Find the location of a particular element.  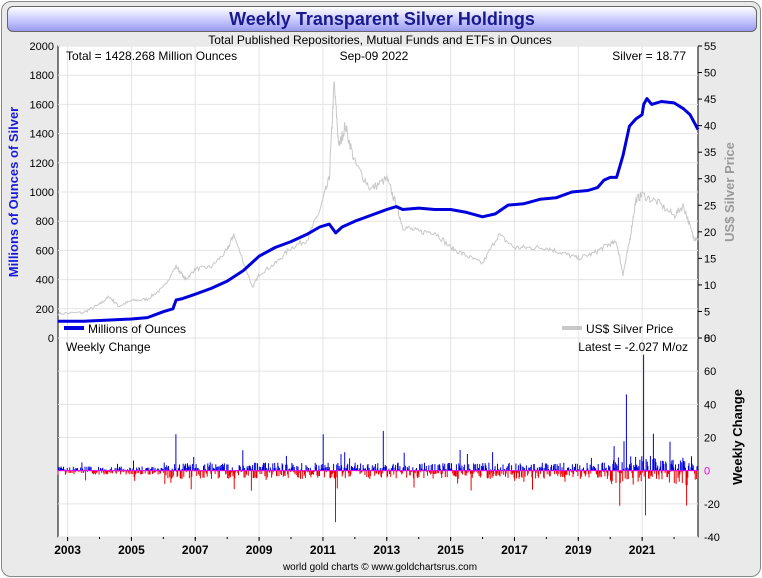

x-tick-label: 2021 is located at coordinates (642, 550).